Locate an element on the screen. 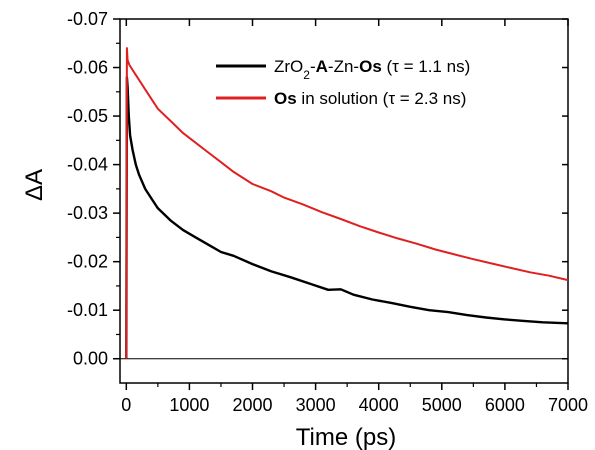 The image size is (595, 450). x-tick-label: 3000 is located at coordinates (316, 405).